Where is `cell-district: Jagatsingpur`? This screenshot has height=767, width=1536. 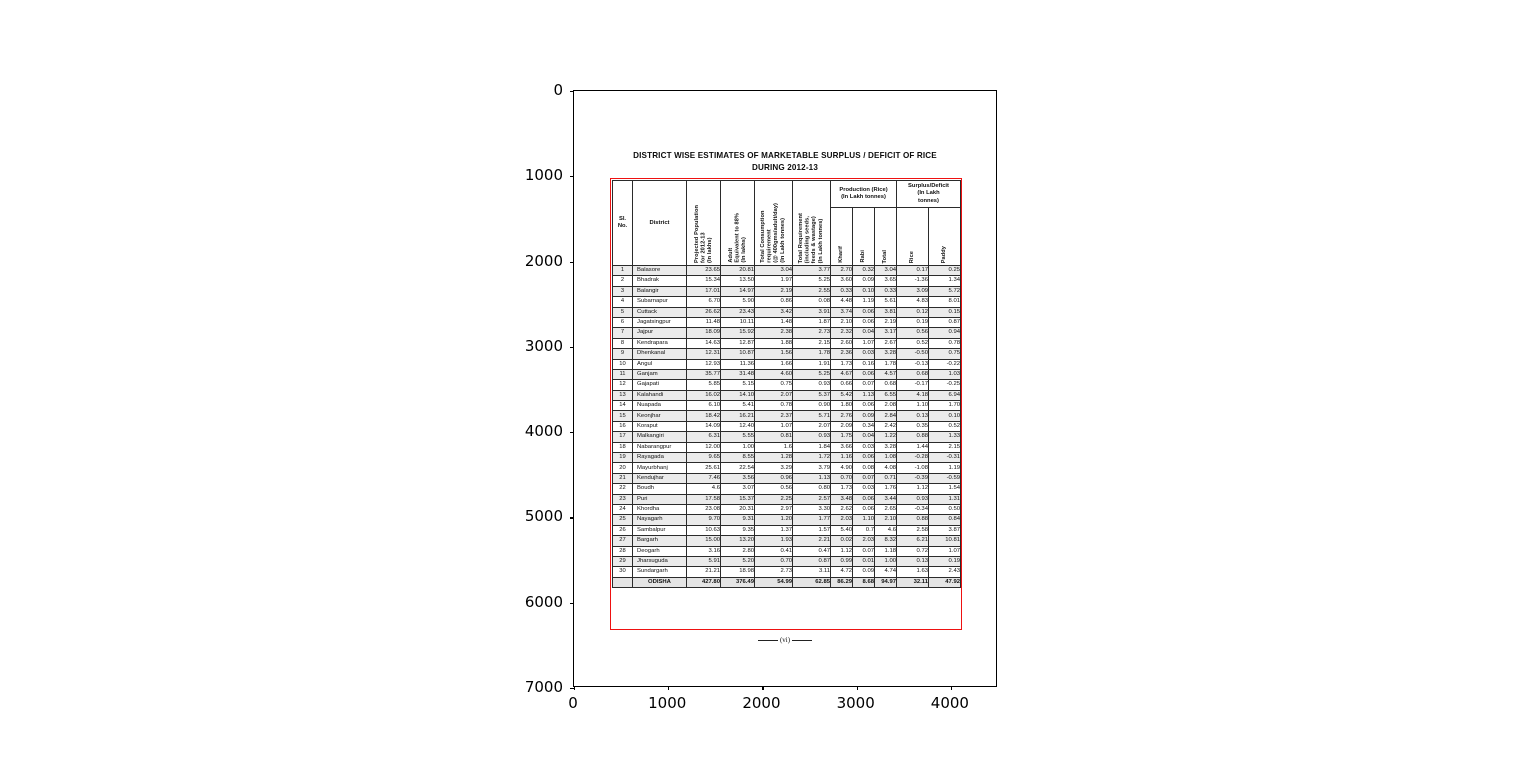
cell-district: Jagatsingpur is located at coordinates (659, 322).